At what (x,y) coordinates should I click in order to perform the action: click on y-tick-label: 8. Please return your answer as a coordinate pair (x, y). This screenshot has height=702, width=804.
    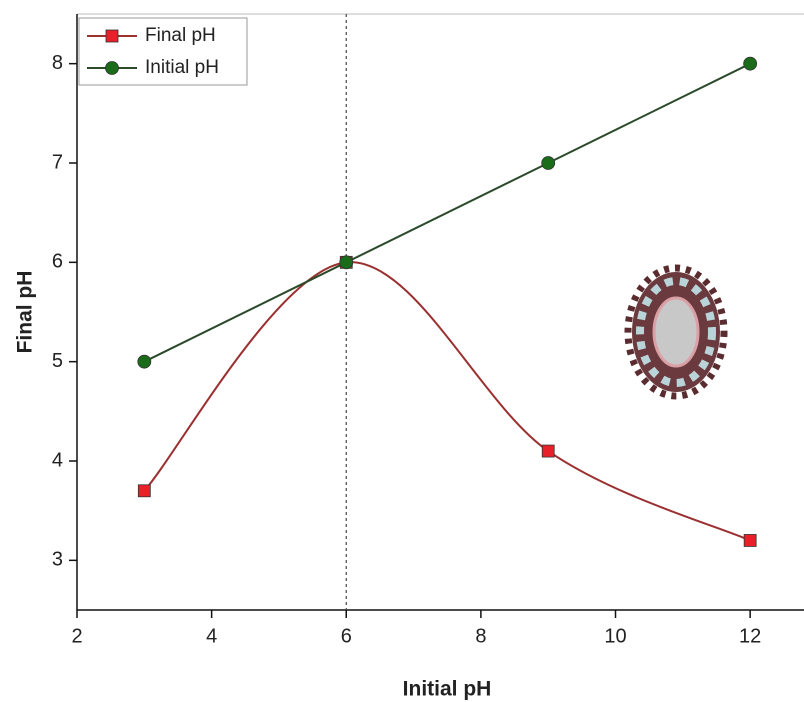
    Looking at the image, I should click on (57, 63).